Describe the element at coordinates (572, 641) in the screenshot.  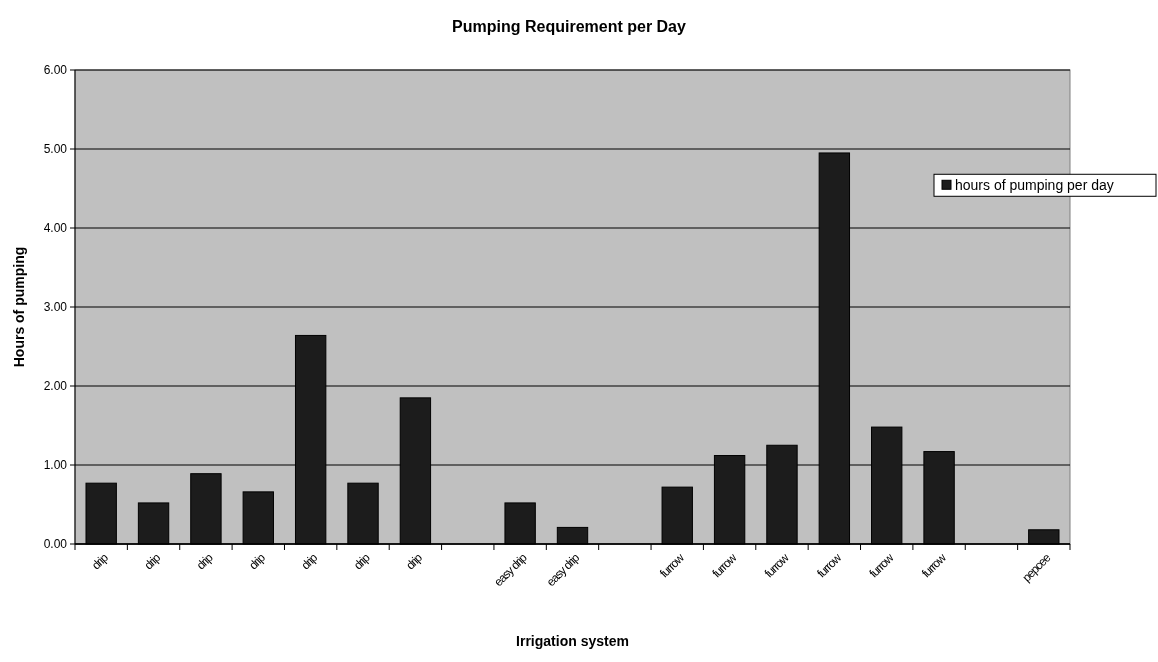
I see `x-axis-title: Irrigation system` at that location.